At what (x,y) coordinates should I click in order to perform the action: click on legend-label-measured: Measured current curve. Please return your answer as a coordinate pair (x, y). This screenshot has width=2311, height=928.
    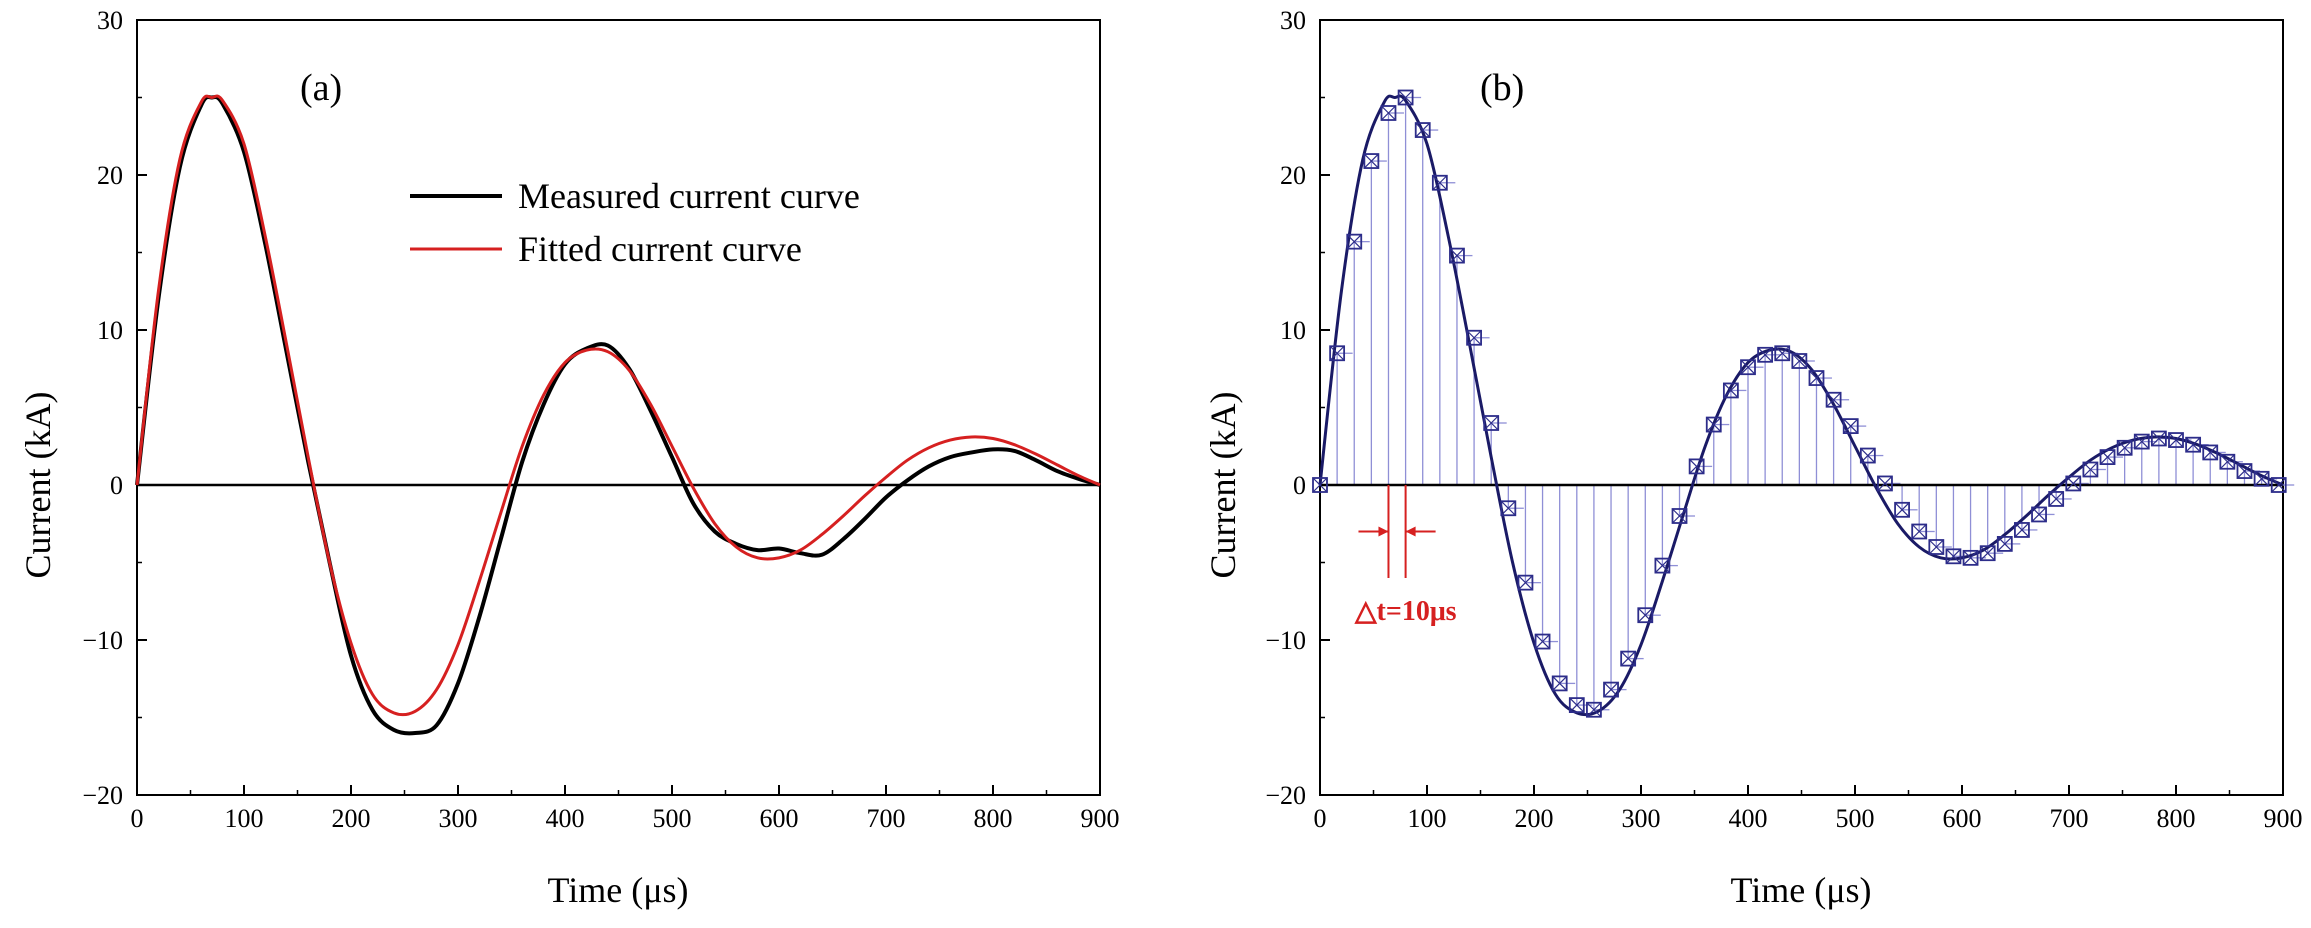
    Looking at the image, I should click on (689, 196).